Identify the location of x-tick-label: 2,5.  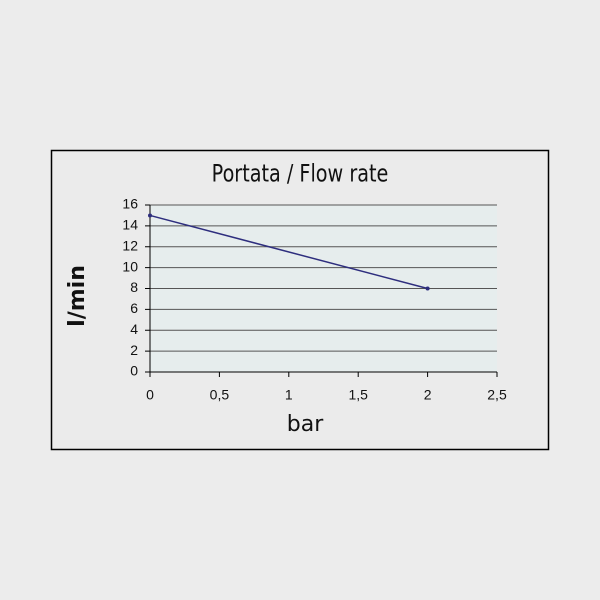
(497, 395).